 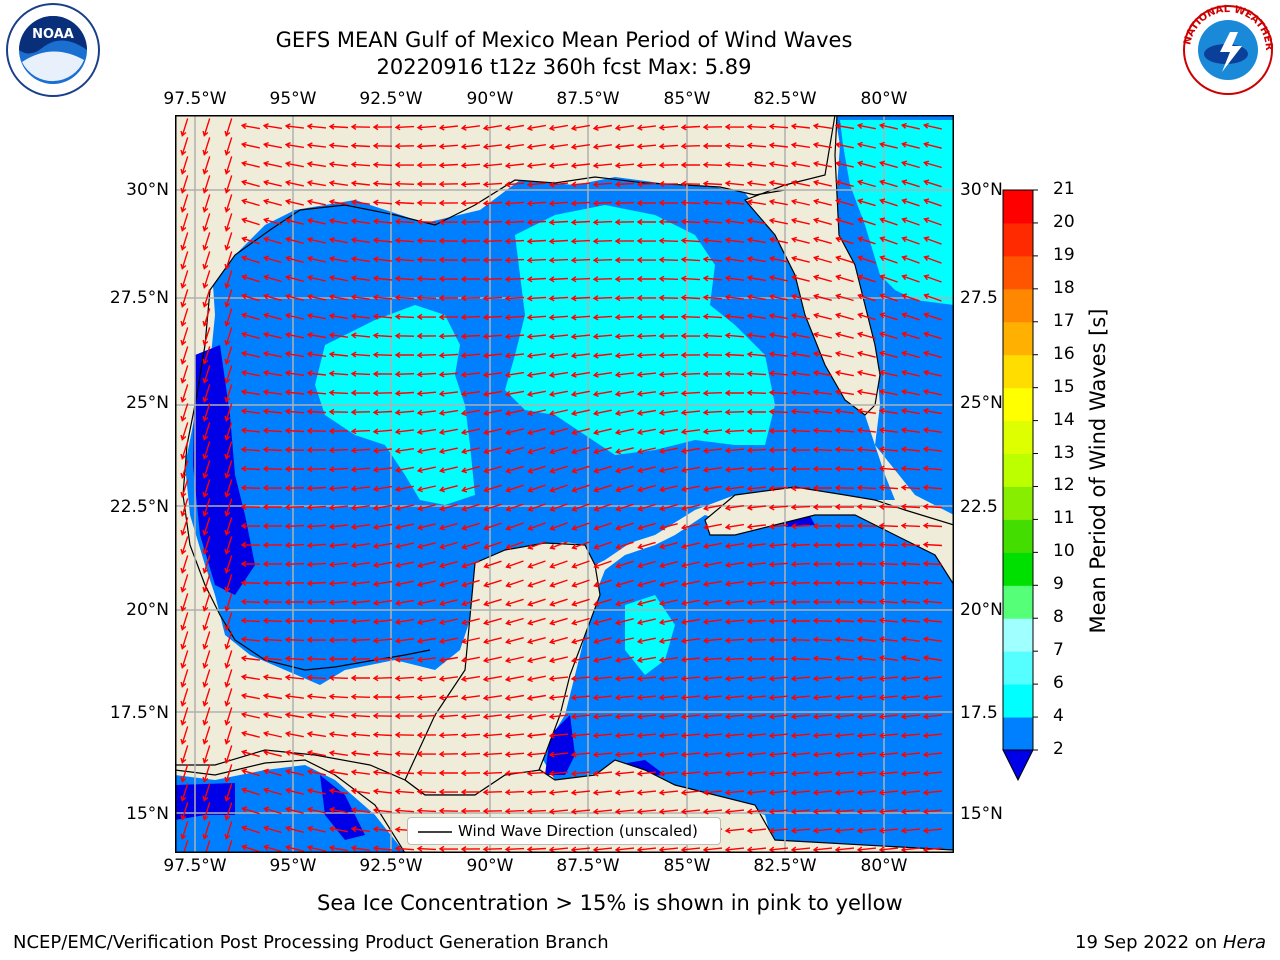 What do you see at coordinates (147, 190) in the screenshot?
I see `lat-label-left: 30°N` at bounding box center [147, 190].